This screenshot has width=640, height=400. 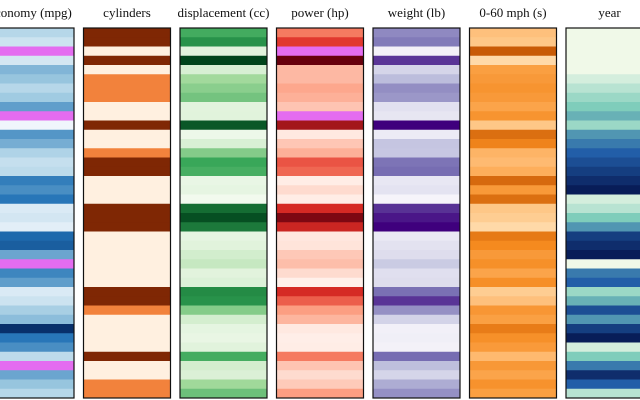 I want to click on column-title: economy (mpg), so click(x=36, y=12).